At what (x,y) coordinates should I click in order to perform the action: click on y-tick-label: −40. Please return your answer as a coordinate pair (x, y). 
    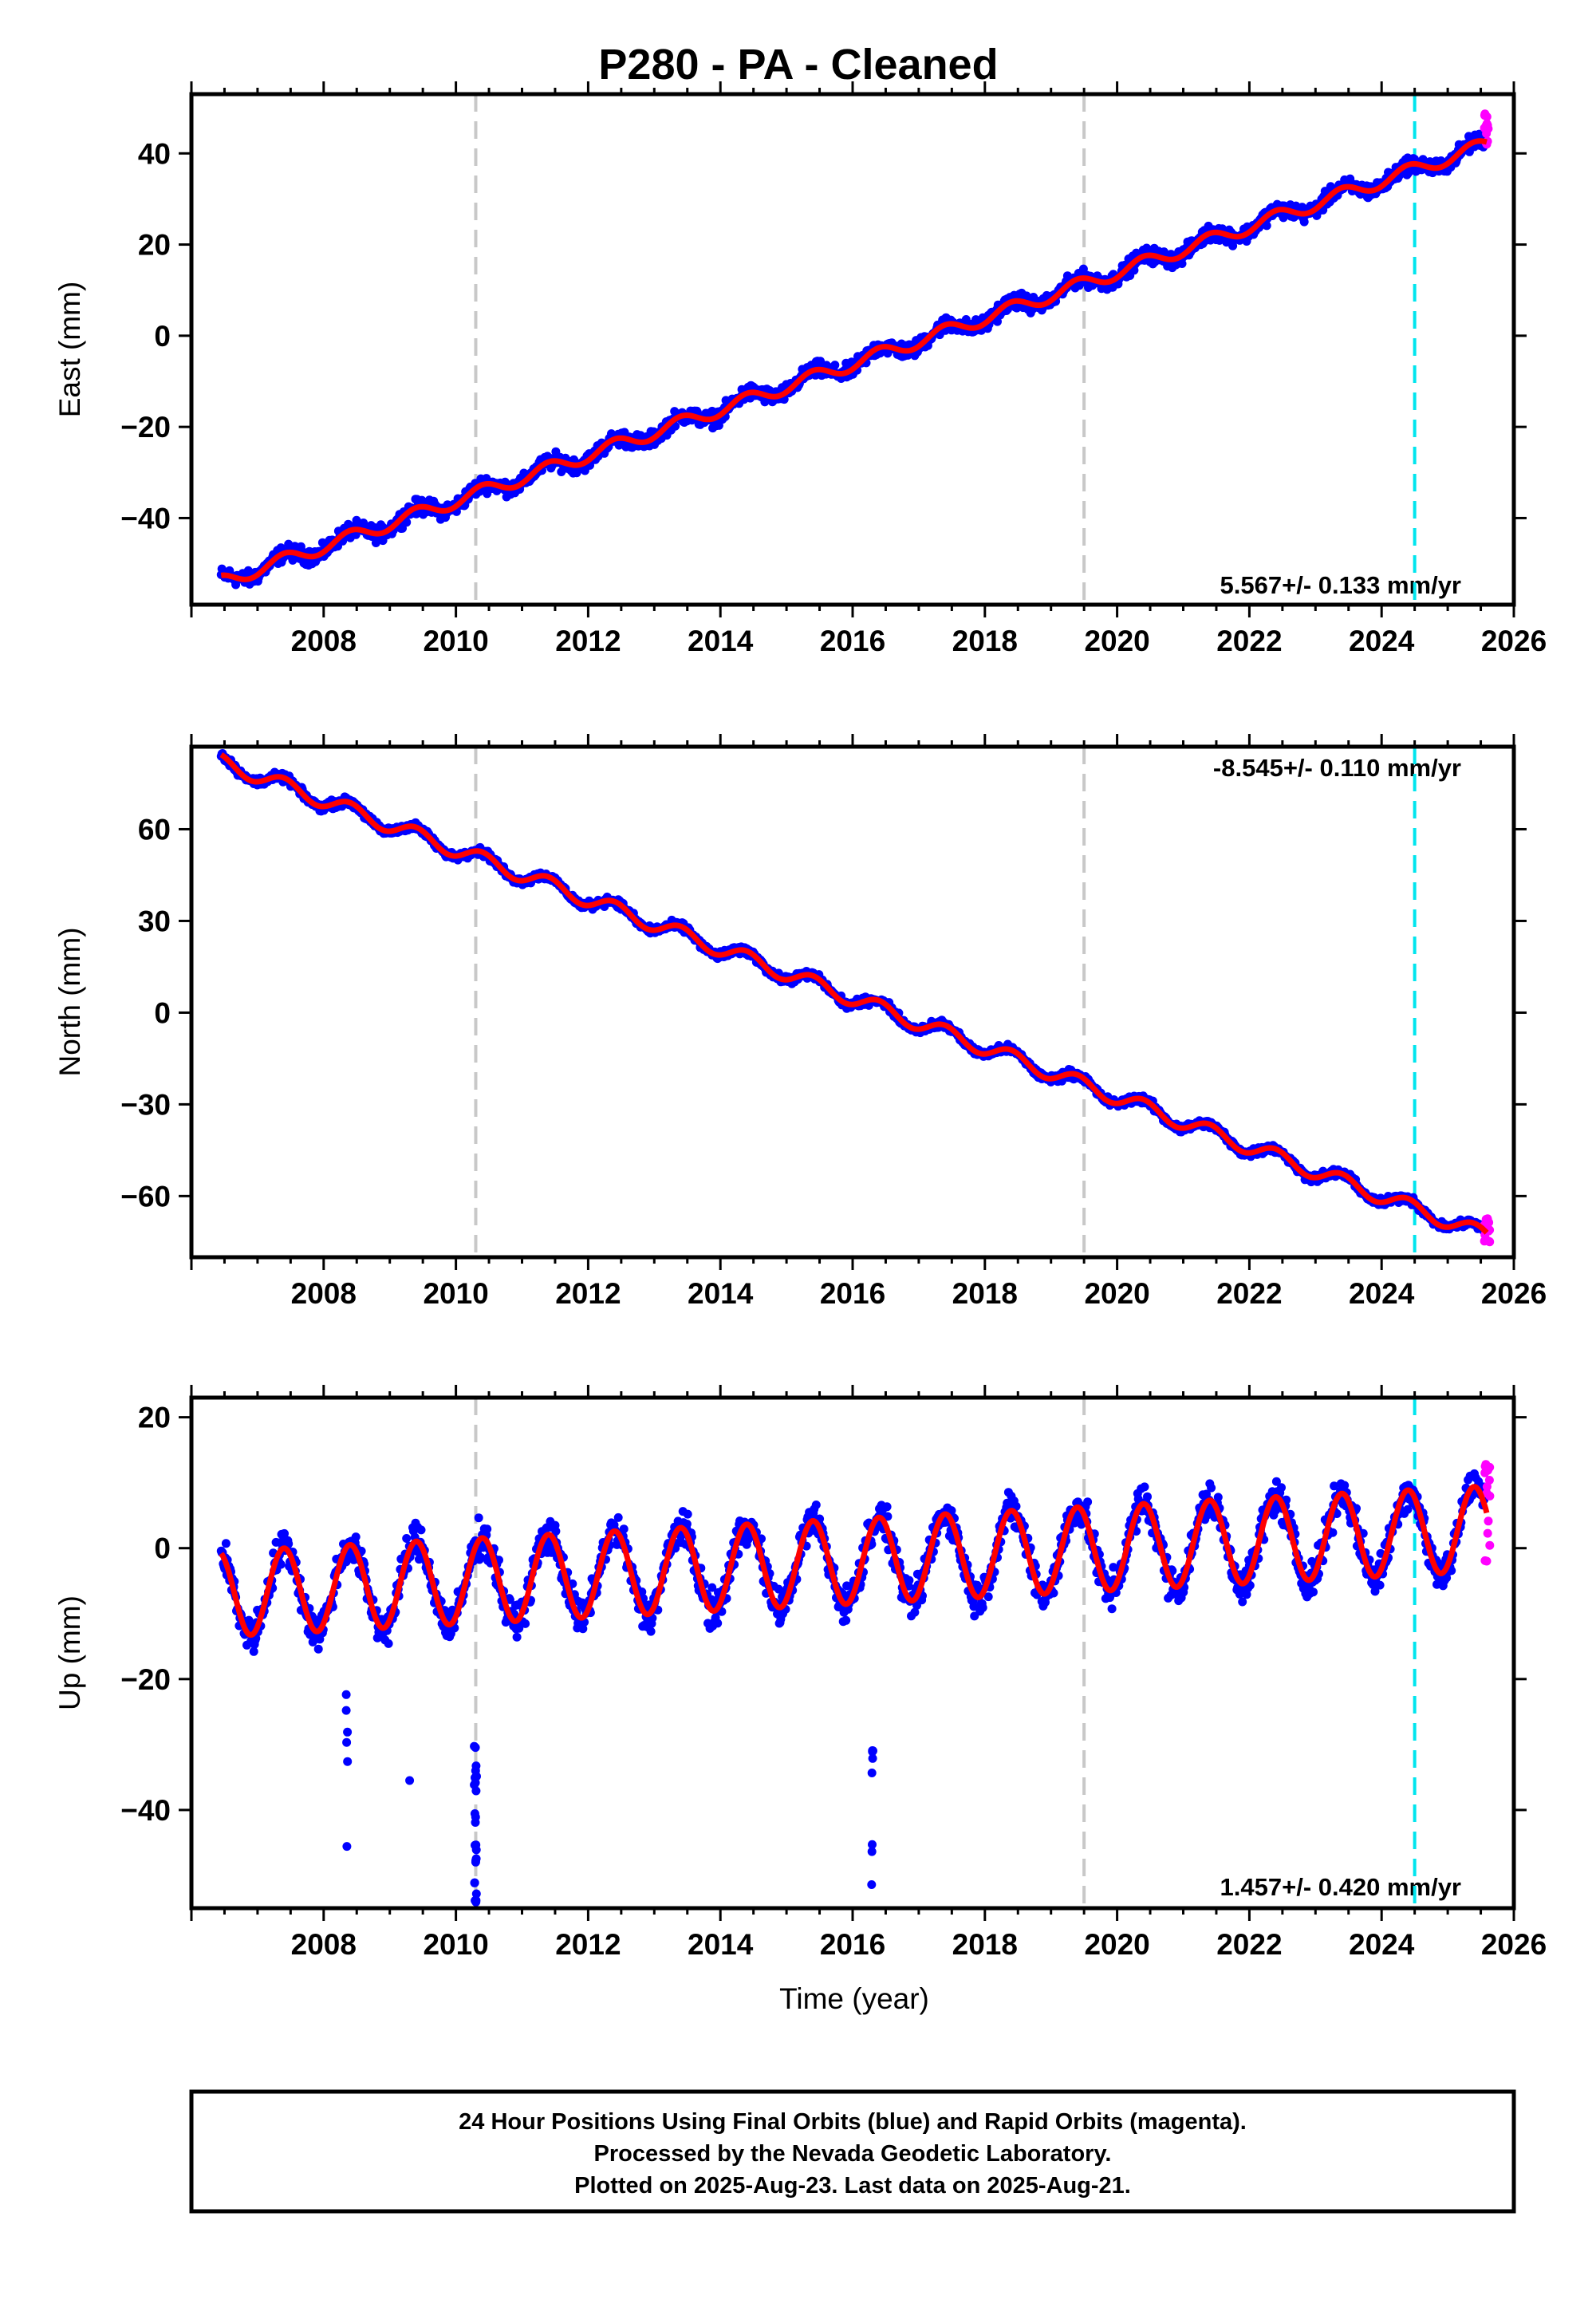
    Looking at the image, I should click on (145, 518).